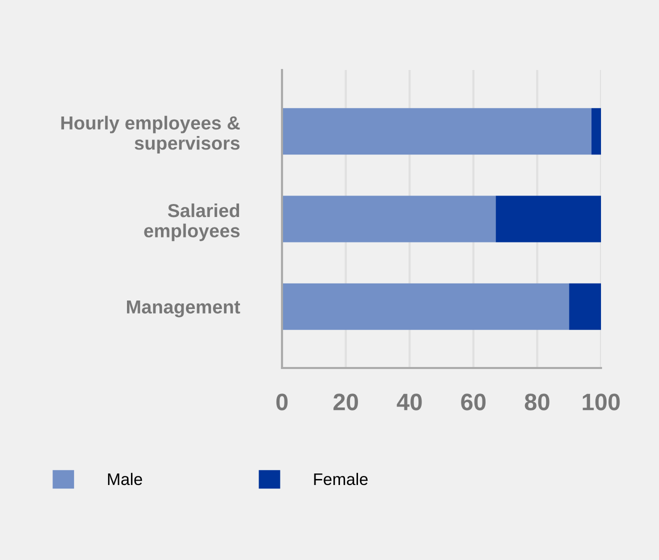 This screenshot has width=659, height=560. Describe the element at coordinates (409, 402) in the screenshot. I see `x-tick-label: 40` at that location.